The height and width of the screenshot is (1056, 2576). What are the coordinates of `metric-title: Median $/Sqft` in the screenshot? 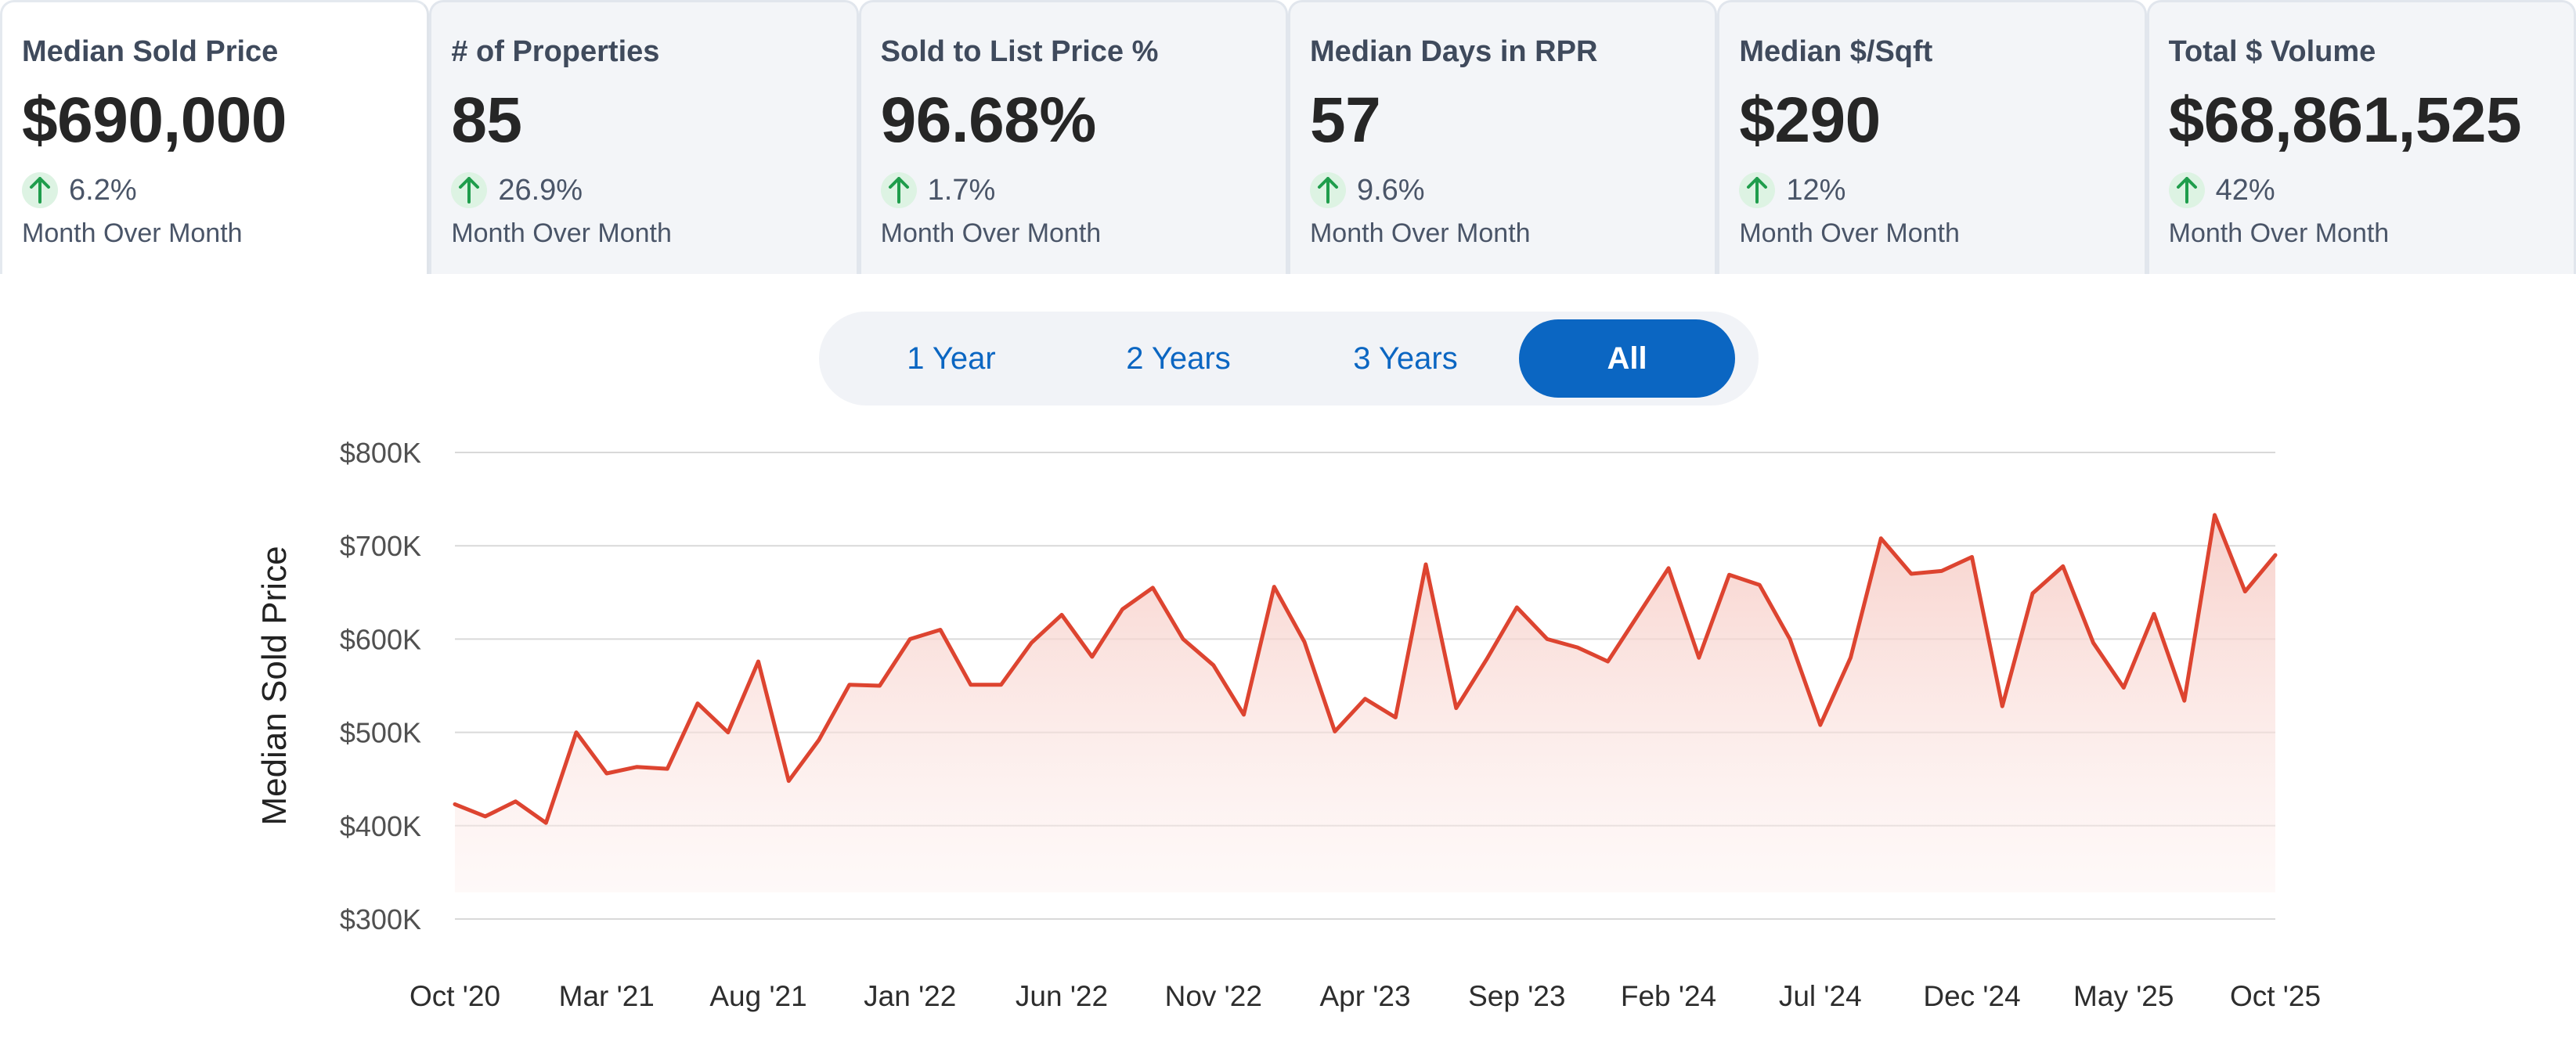 It's located at (1836, 51).